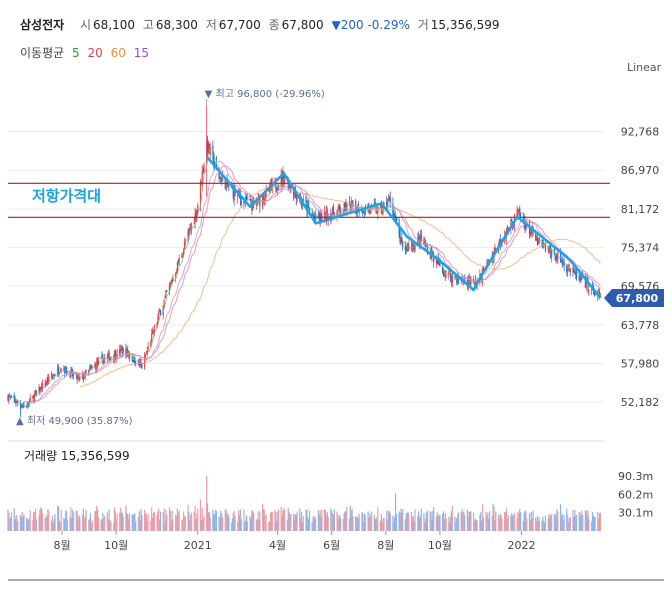  I want to click on volume-label: 거, so click(423, 25).